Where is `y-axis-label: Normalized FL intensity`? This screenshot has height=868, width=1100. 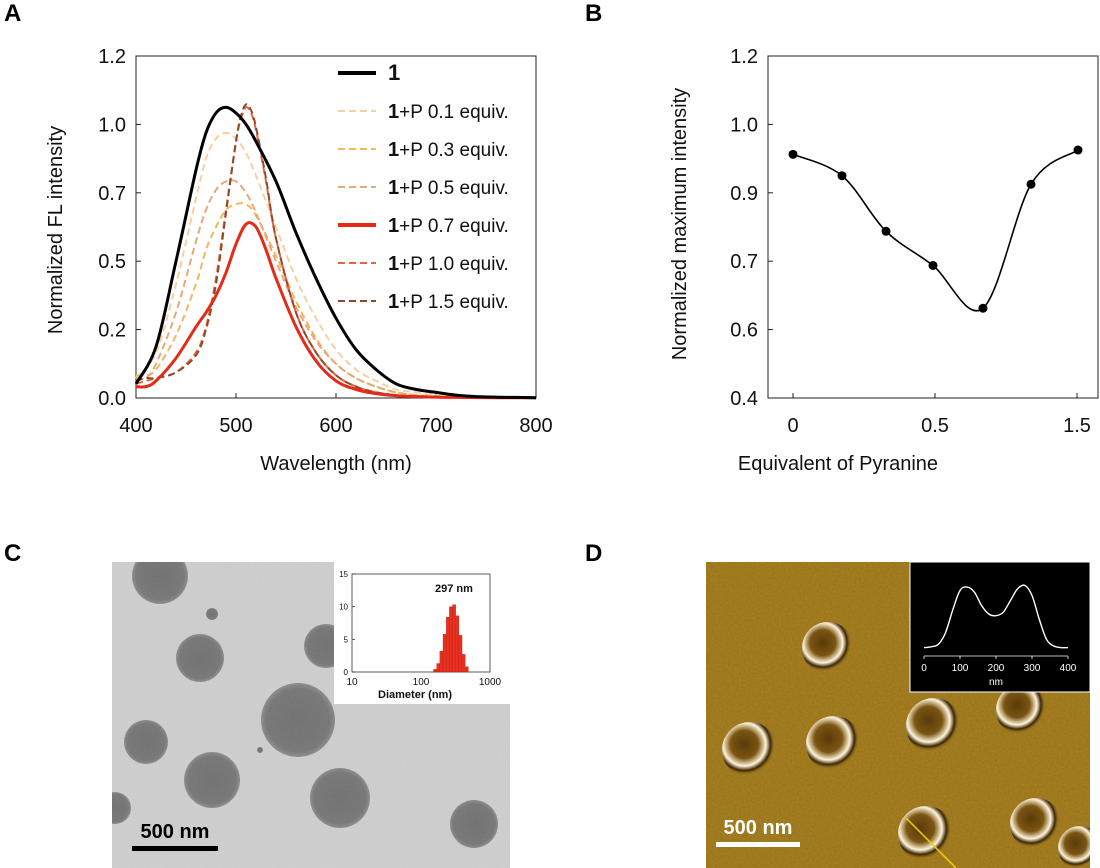 y-axis-label: Normalized FL intensity is located at coordinates (56, 230).